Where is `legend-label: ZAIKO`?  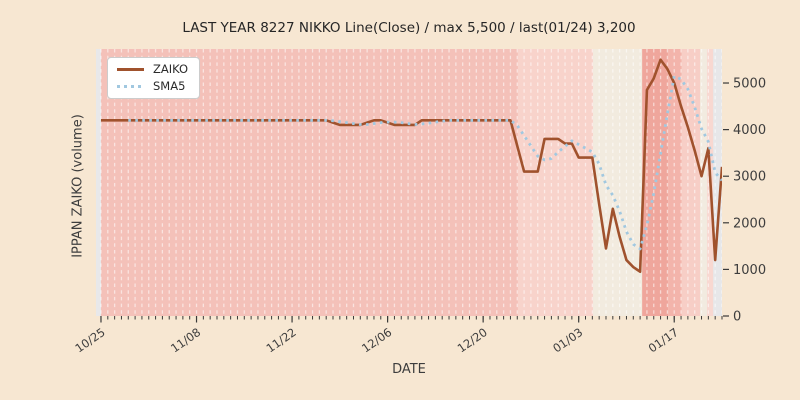
legend-label: ZAIKO is located at coordinates (171, 69).